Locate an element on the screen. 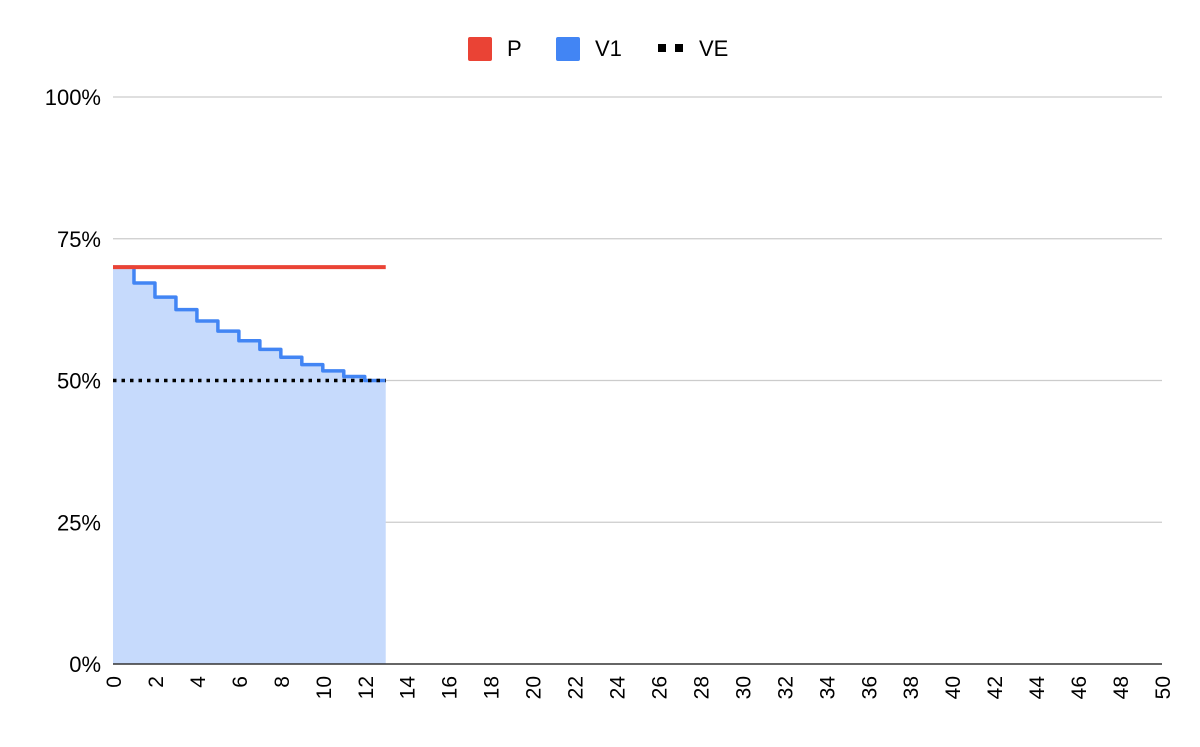 The height and width of the screenshot is (747, 1200). x-tick-label: 48 is located at coordinates (1121, 687).